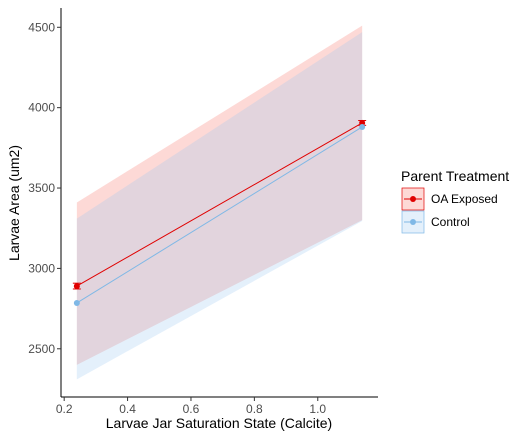  Describe the element at coordinates (219, 423) in the screenshot. I see `x-axis-title: Larvae Jar Saturation State (Calcite)` at that location.